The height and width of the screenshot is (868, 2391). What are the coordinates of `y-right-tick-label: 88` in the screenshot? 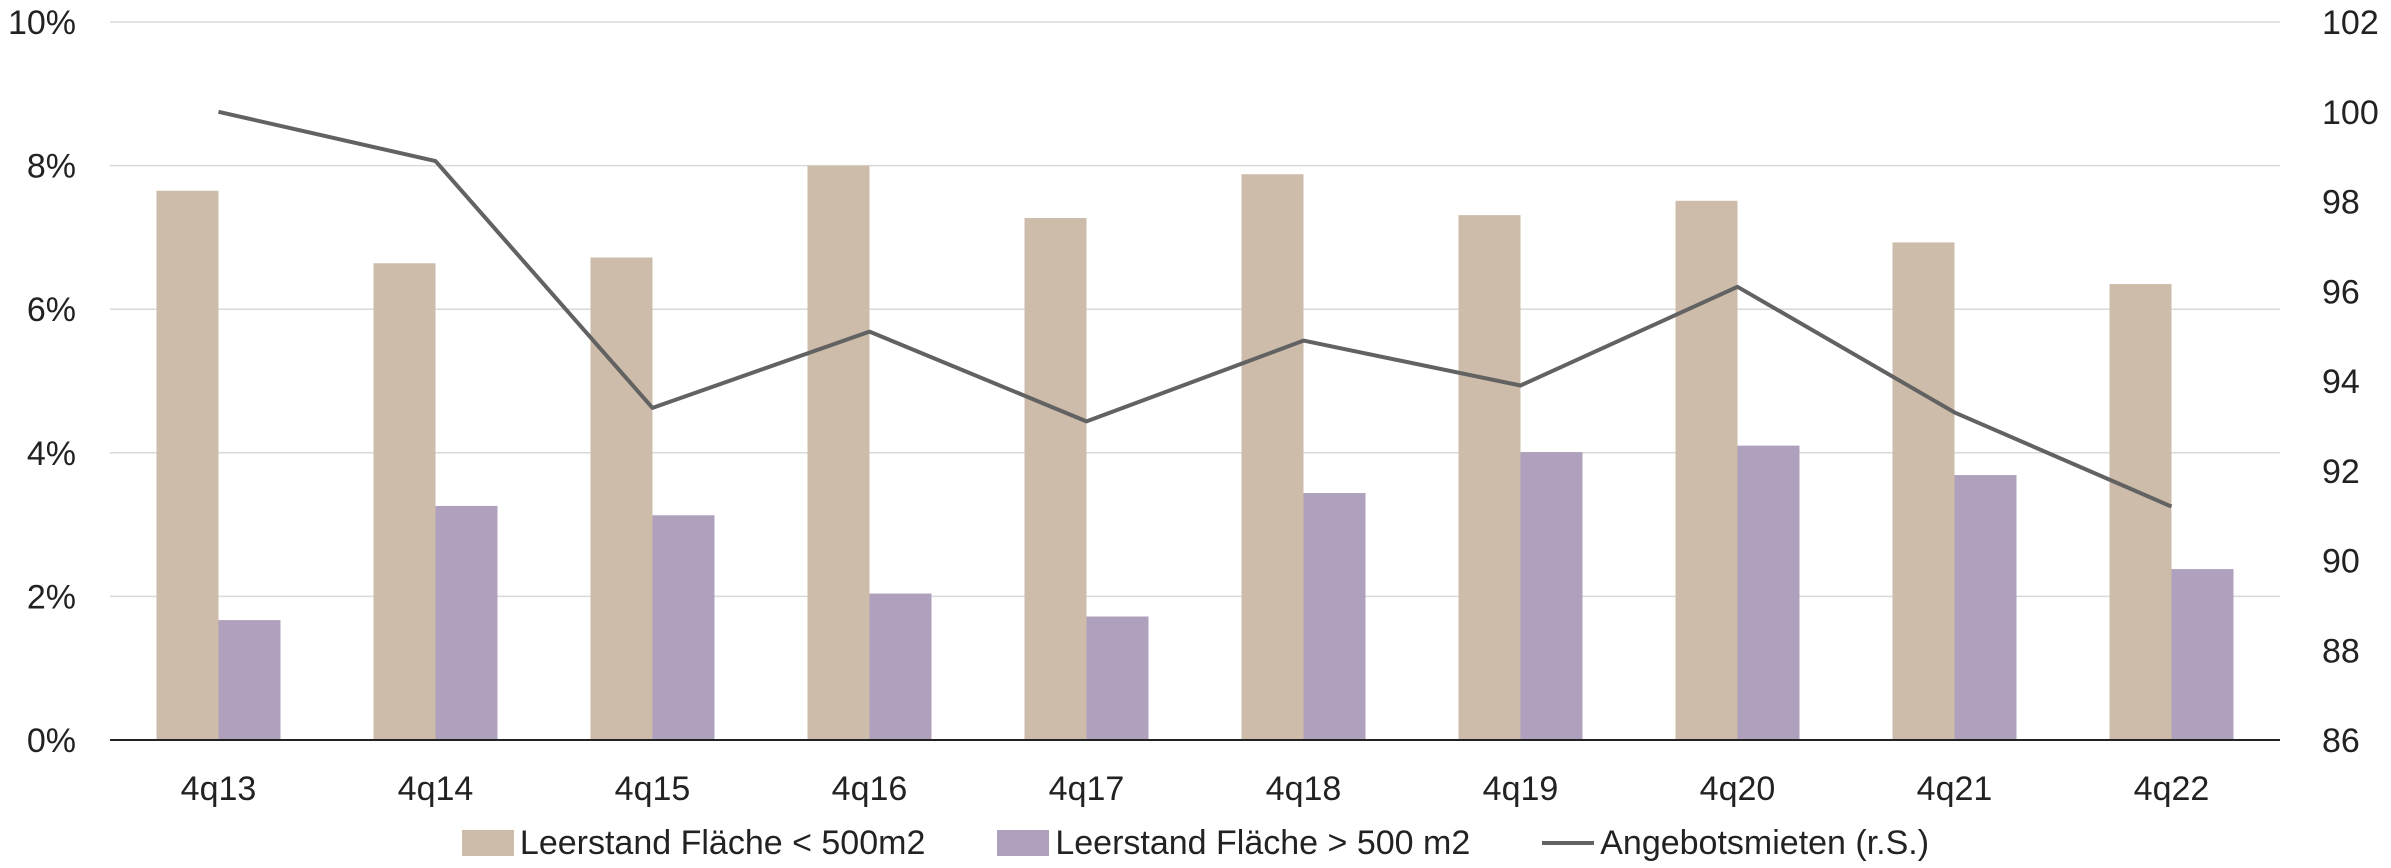 It's located at (2341, 651).